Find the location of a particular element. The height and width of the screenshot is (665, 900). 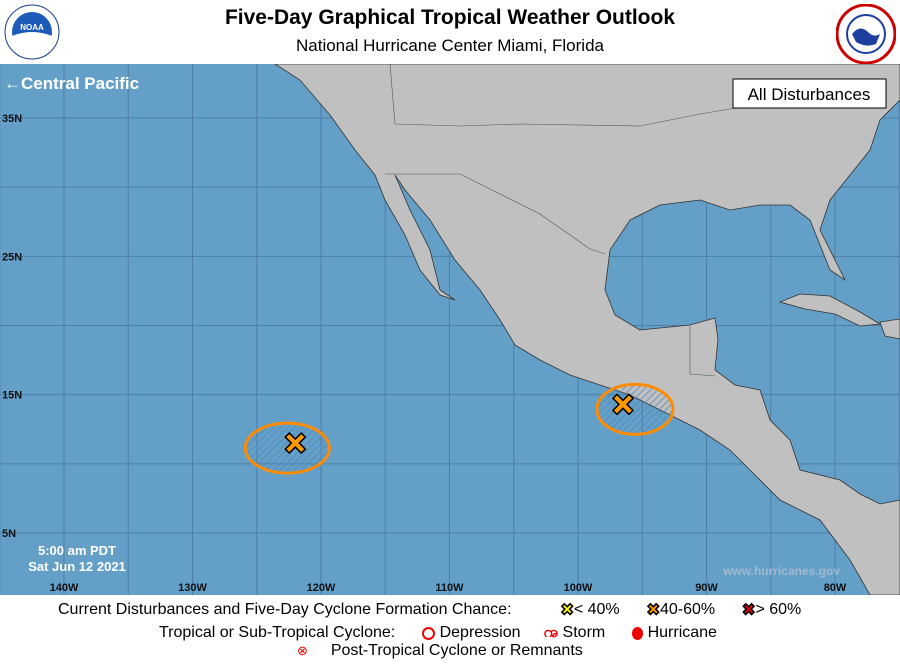

legend-medium: 40-60% is located at coordinates (687, 609).